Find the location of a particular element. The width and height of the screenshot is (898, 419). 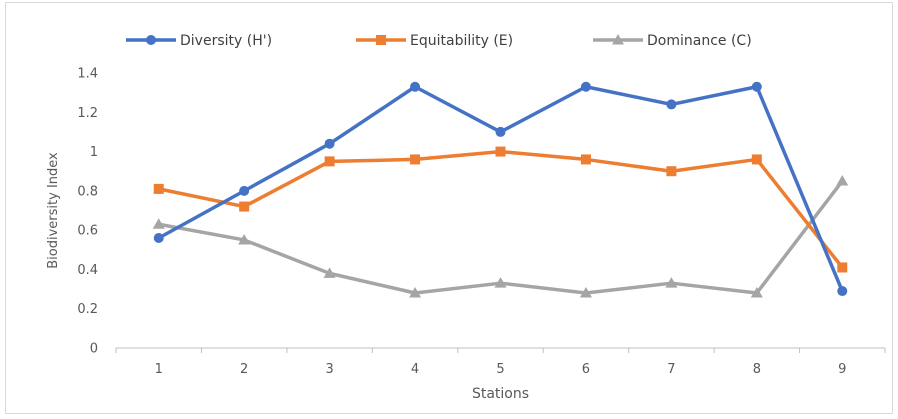

x-axis-title: Stations is located at coordinates (500, 394).